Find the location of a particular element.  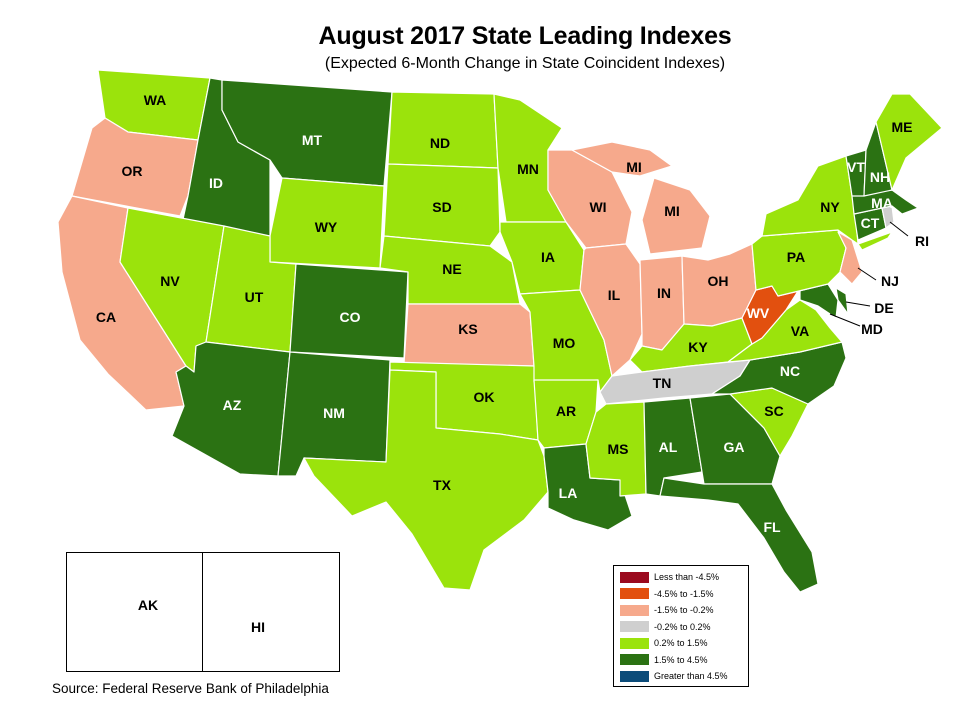

label-OR: OR is located at coordinates (132, 171).